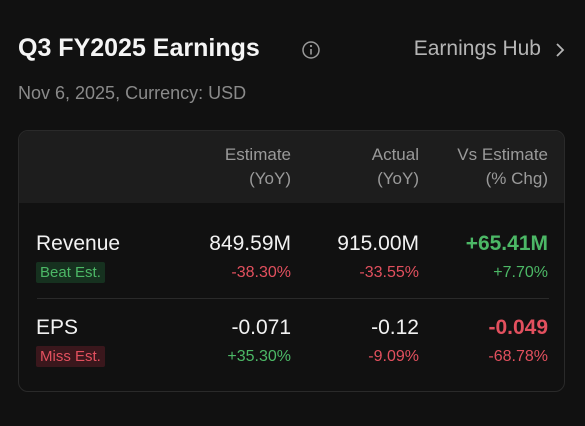  Describe the element at coordinates (250, 243) in the screenshot. I see `estimate: 849.59M` at that location.